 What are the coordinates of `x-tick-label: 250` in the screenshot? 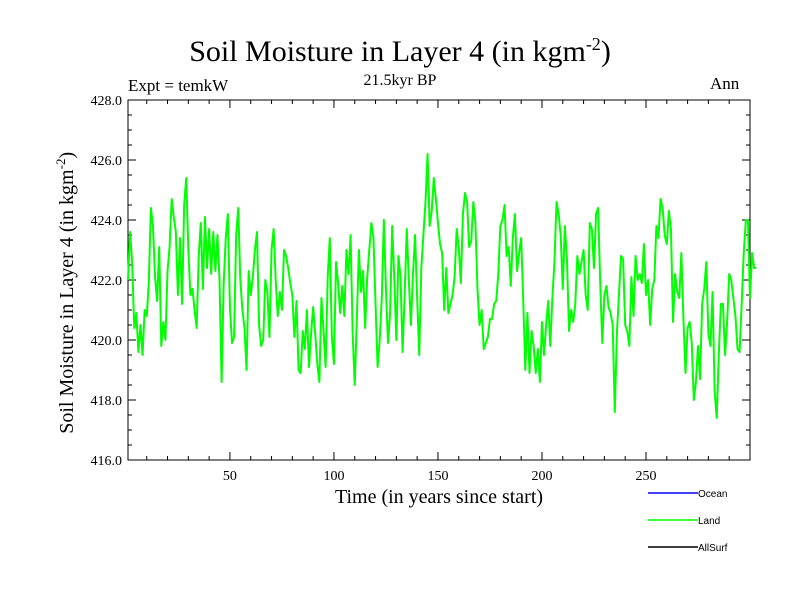 It's located at (645, 476).